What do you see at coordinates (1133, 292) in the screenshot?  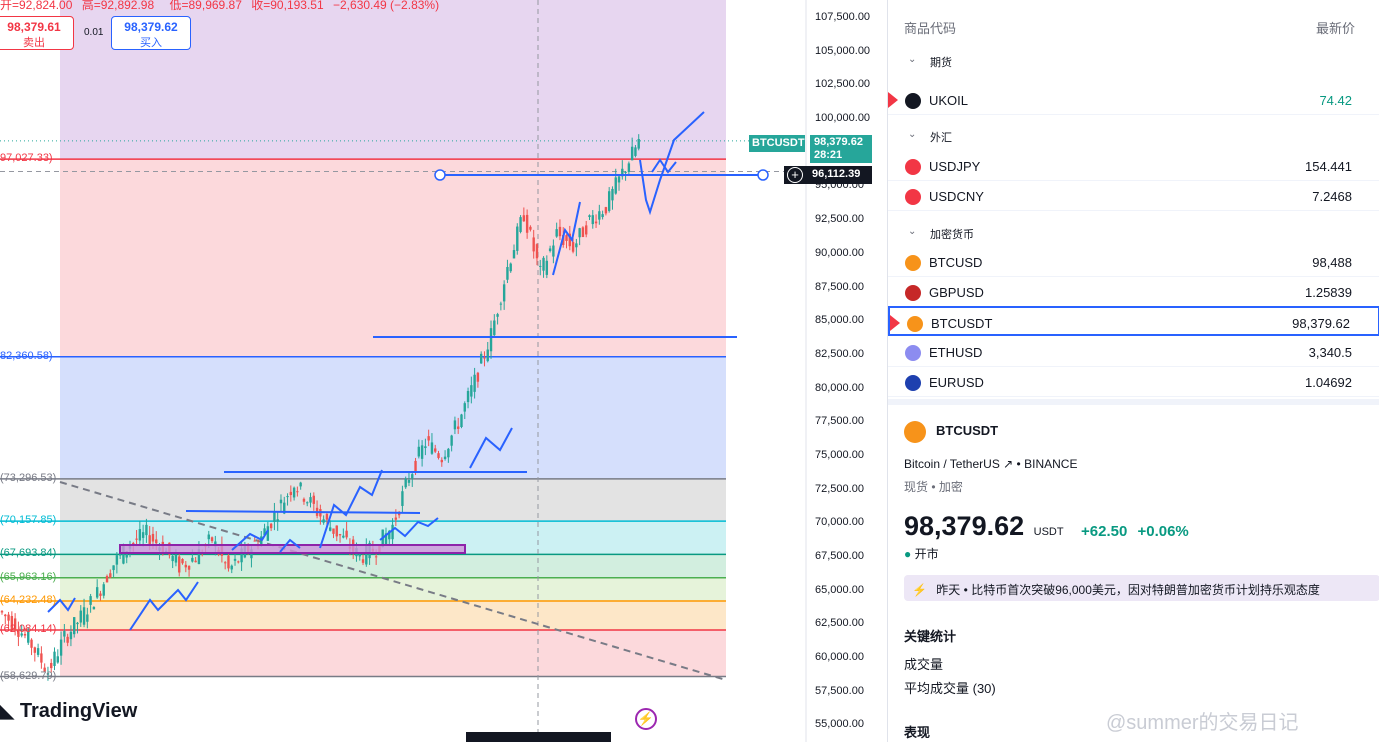 I see `watchlist-row-gbpusd: GBPUSD 1.25839` at bounding box center [1133, 292].